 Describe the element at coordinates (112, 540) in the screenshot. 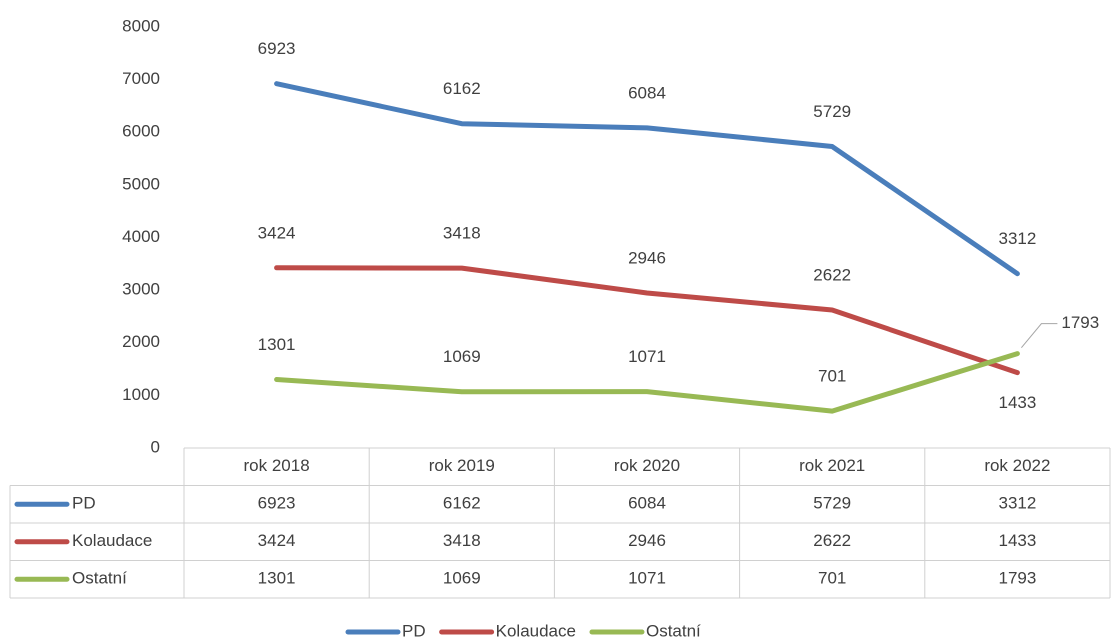

I see `table-row-label: Kolaudace` at that location.